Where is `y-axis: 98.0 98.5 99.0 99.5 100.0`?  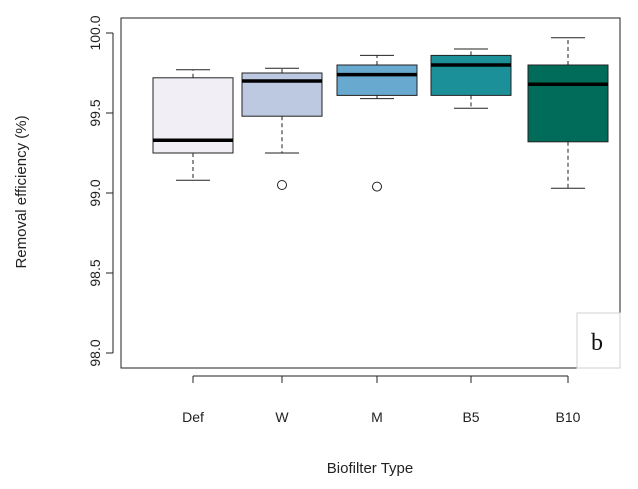 y-axis: 98.0 98.5 99.0 99.5 100.0 is located at coordinates (100, 191).